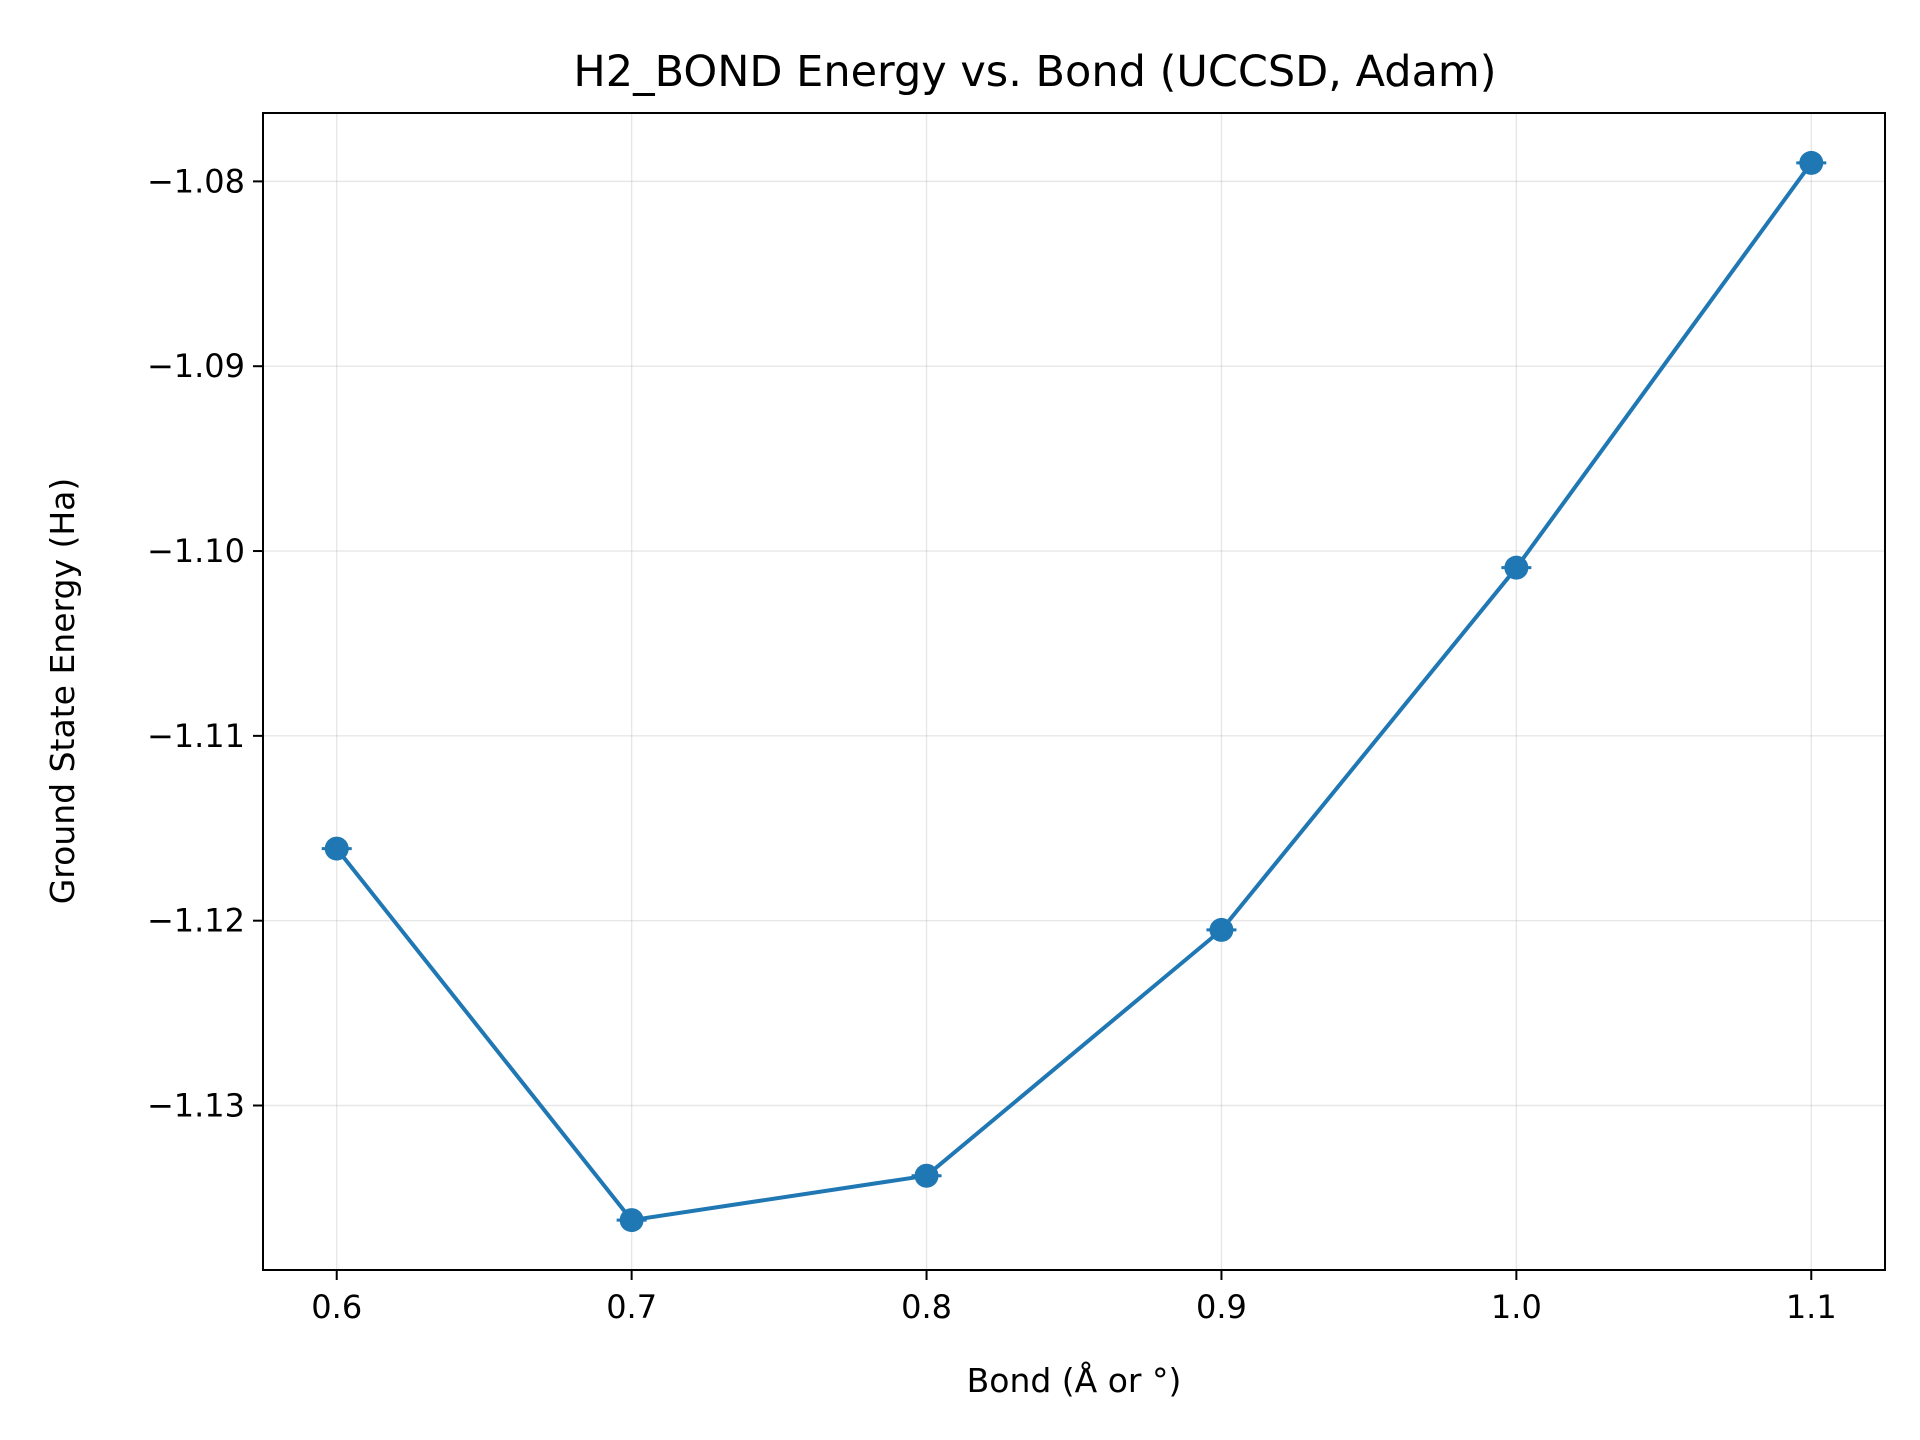 The height and width of the screenshot is (1440, 1920). What do you see at coordinates (196, 921) in the screenshot?
I see `y-tick-label: −1.12` at bounding box center [196, 921].